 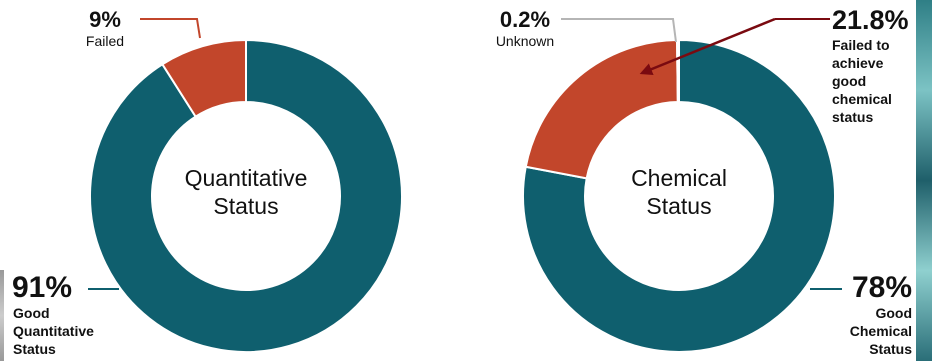 What do you see at coordinates (204, 78) in the screenshot?
I see `slice-failed` at bounding box center [204, 78].